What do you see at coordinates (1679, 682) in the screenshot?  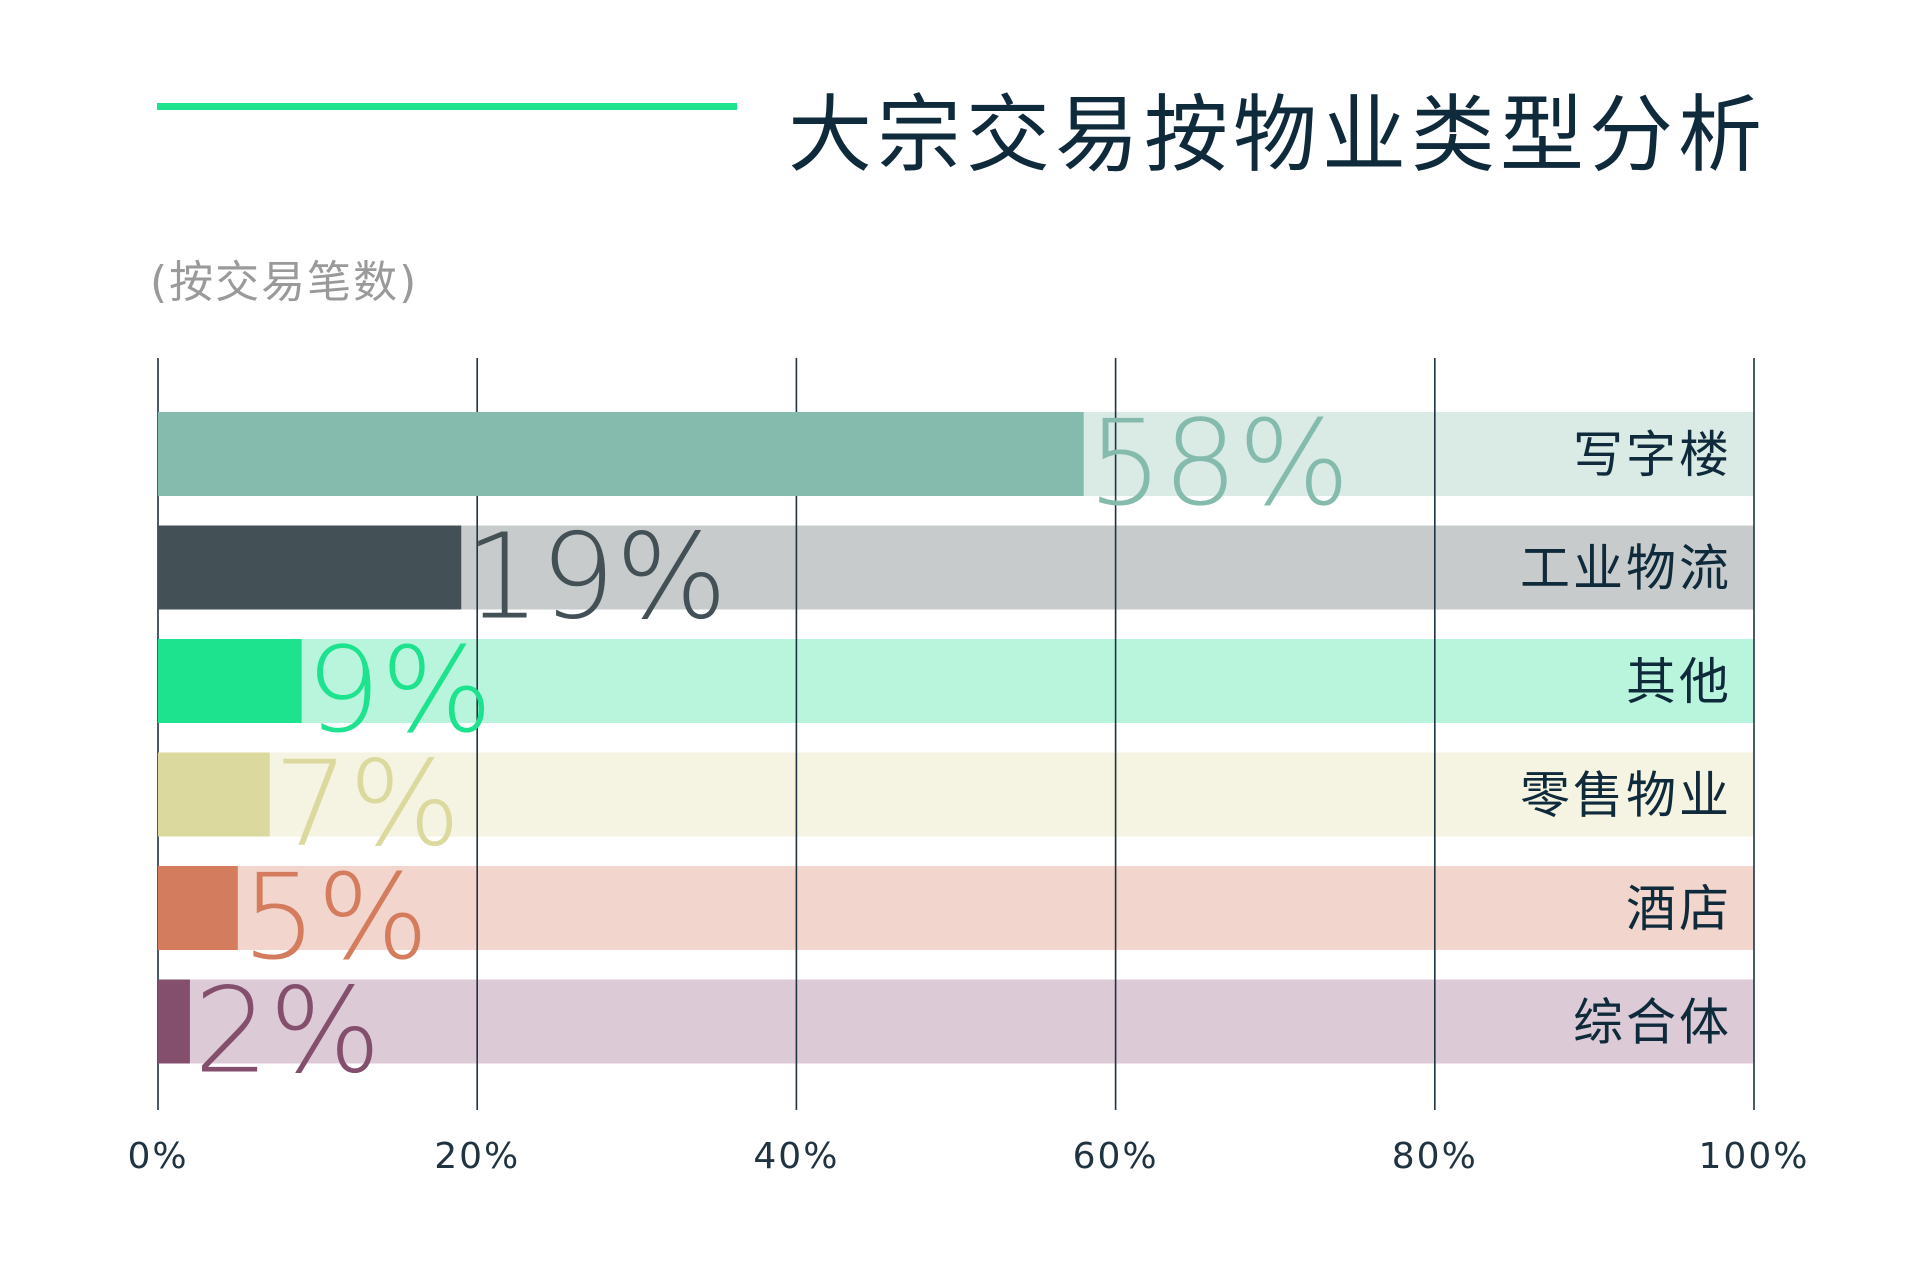 I see `category-label: 其他` at bounding box center [1679, 682].